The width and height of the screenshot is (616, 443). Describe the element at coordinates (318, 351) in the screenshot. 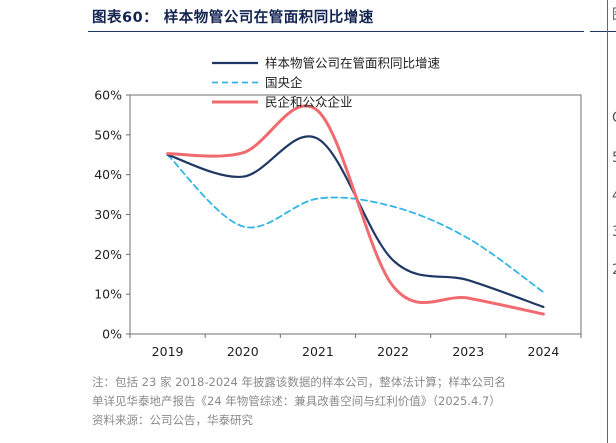

I see `x-tick-label: 2021` at that location.